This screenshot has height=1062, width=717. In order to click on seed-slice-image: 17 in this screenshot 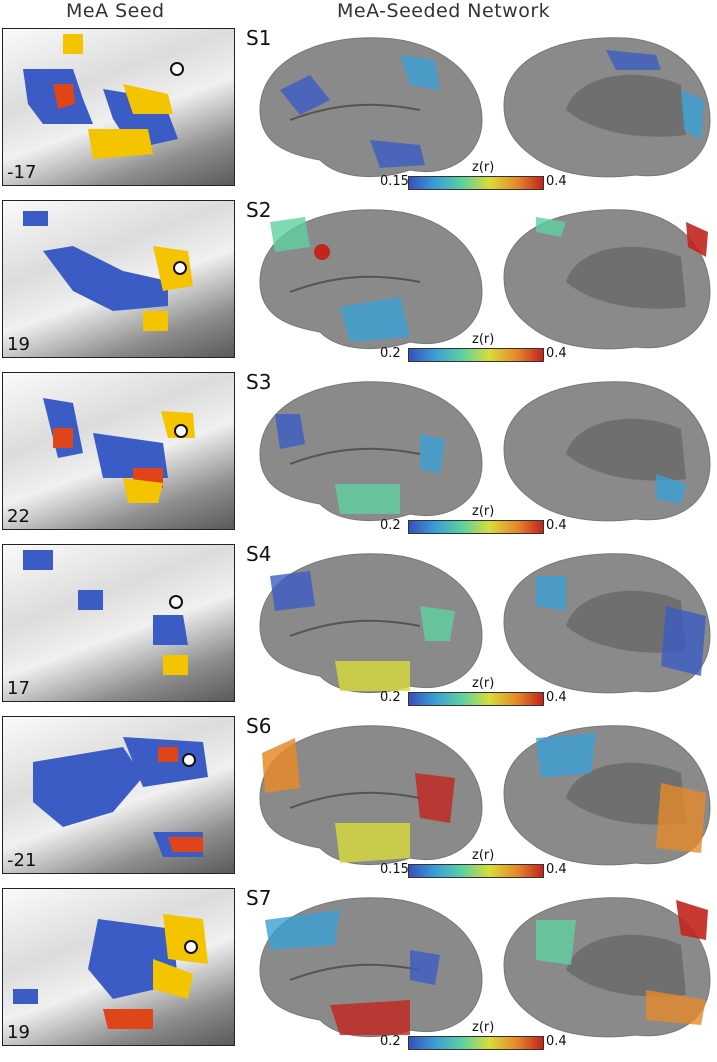, I will do `click(118, 623)`.